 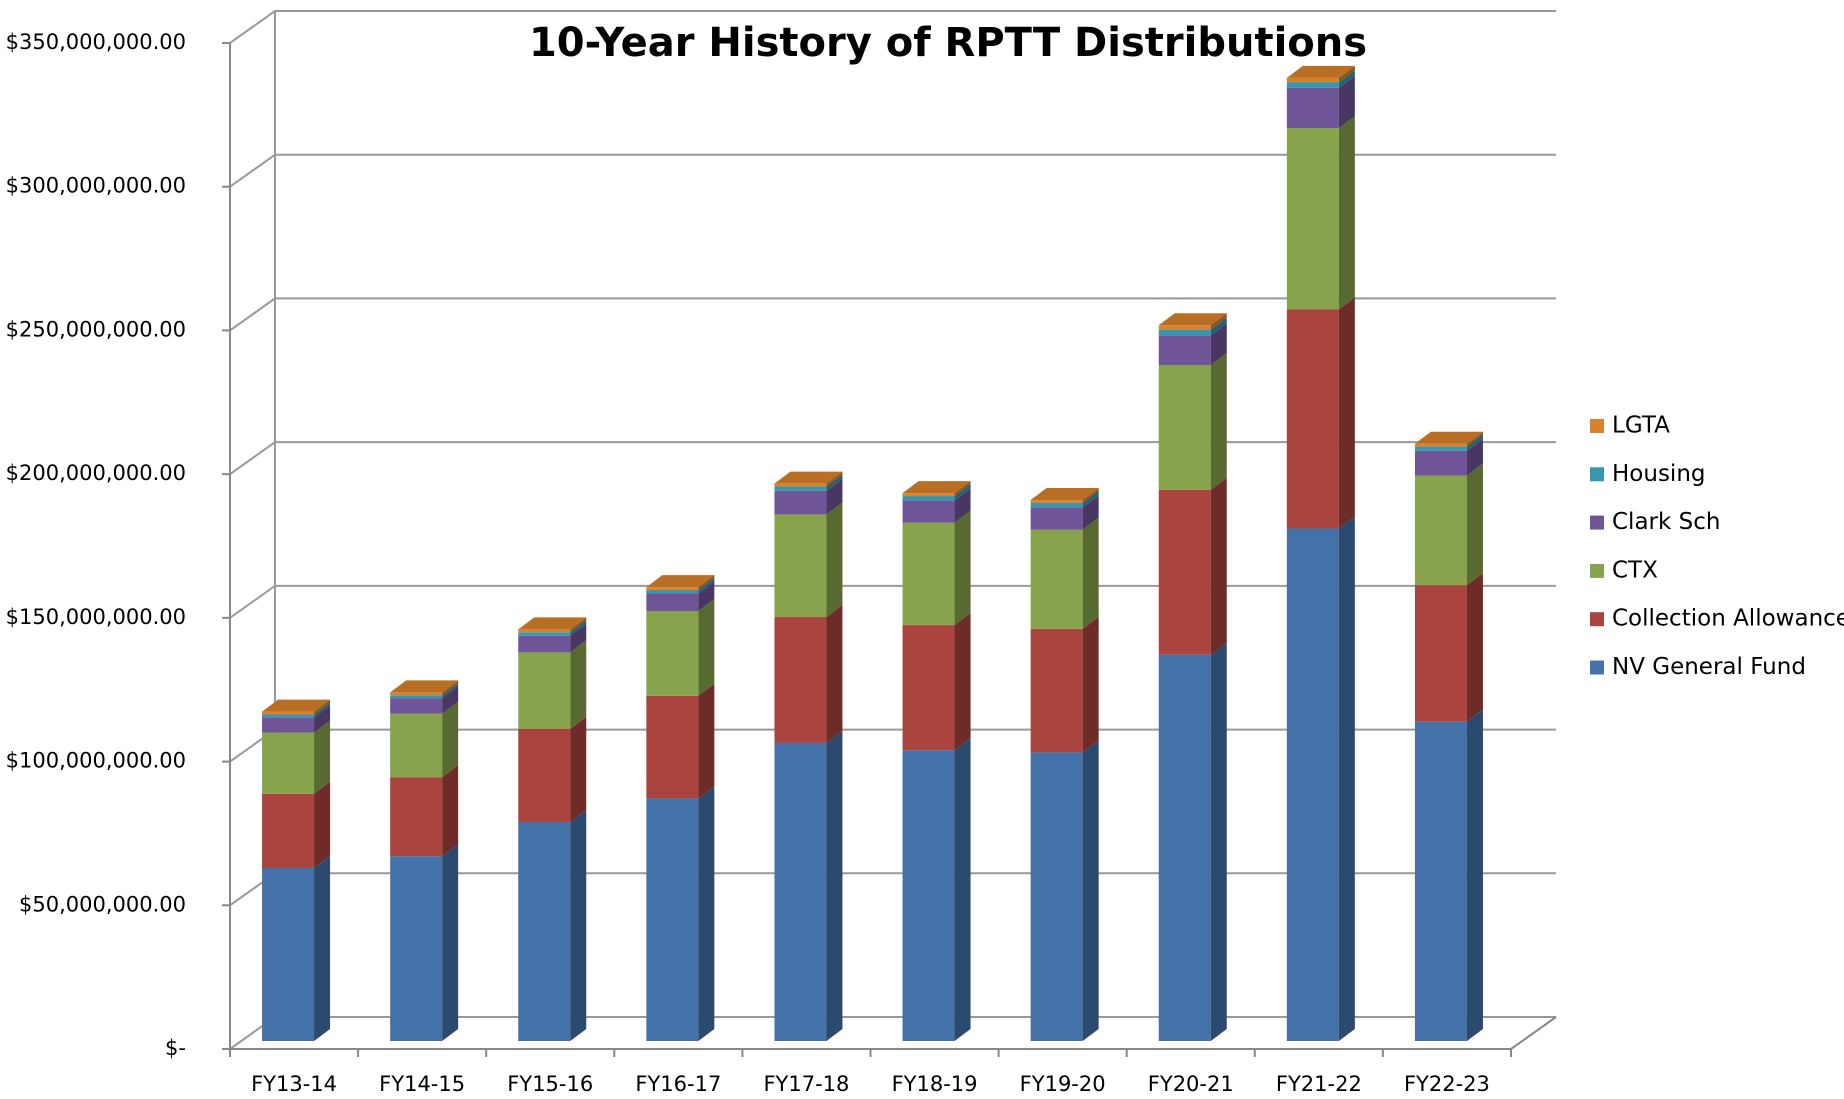 I want to click on y-tick-label: $300,000,000.00, so click(x=96, y=186).